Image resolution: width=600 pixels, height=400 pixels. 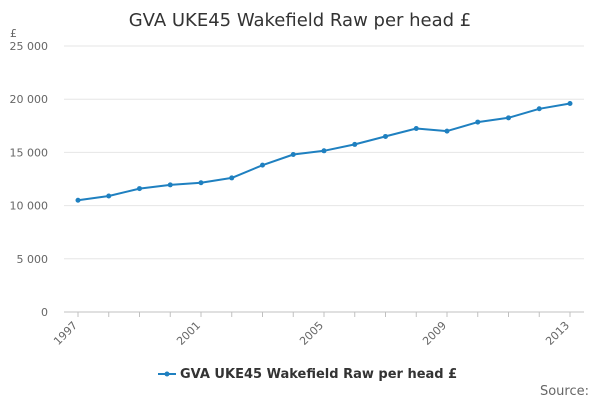 I want to click on y-axis-unit-label: £, so click(x=13, y=33).